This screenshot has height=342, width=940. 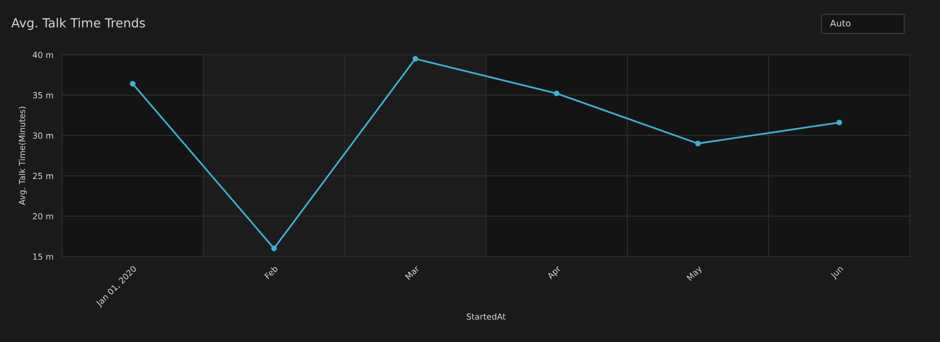 What do you see at coordinates (42, 55) in the screenshot?
I see `y-tick-label: 40 m` at bounding box center [42, 55].